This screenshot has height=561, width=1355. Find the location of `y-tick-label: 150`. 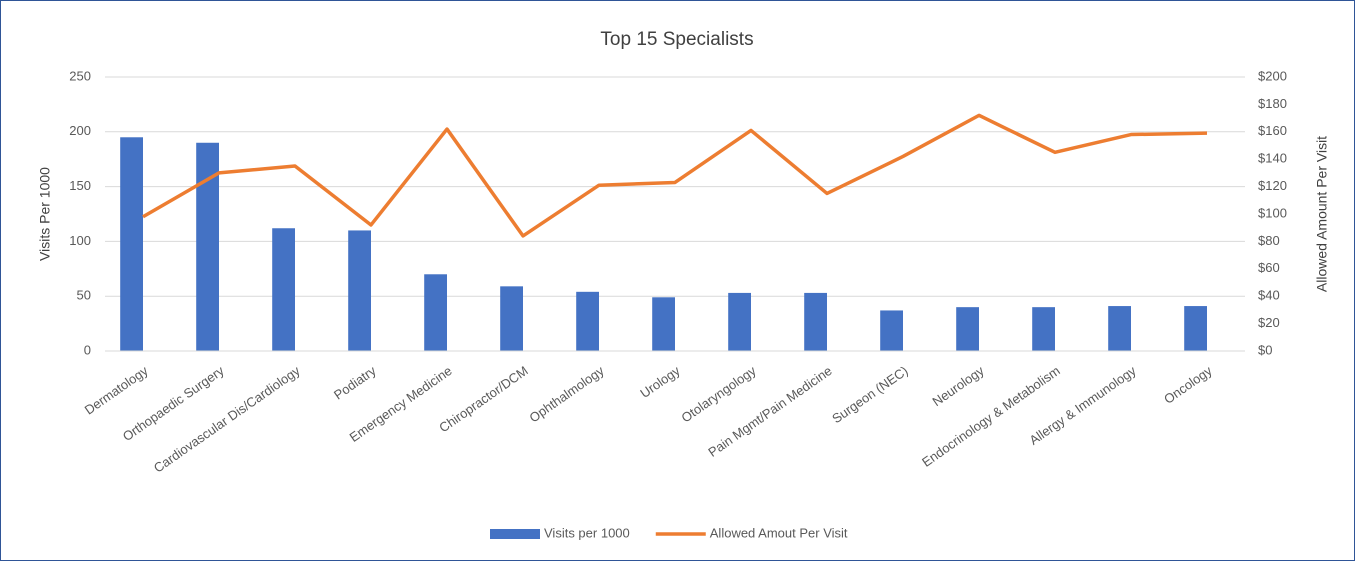

y-tick-label: 150 is located at coordinates (80, 185).